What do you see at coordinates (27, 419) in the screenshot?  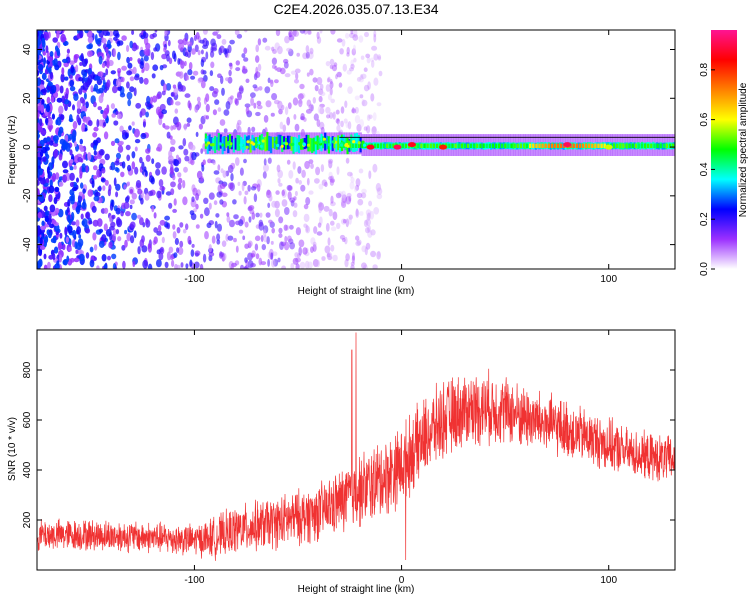 I see `snr-y-tick-label: 600` at bounding box center [27, 419].